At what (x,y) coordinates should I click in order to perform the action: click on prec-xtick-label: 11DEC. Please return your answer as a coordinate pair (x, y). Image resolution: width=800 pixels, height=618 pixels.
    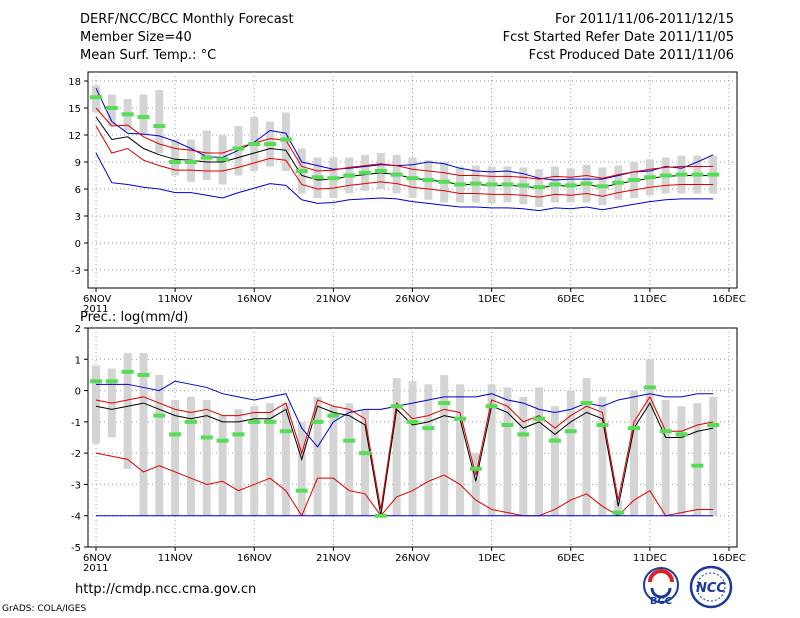
    Looking at the image, I should click on (650, 558).